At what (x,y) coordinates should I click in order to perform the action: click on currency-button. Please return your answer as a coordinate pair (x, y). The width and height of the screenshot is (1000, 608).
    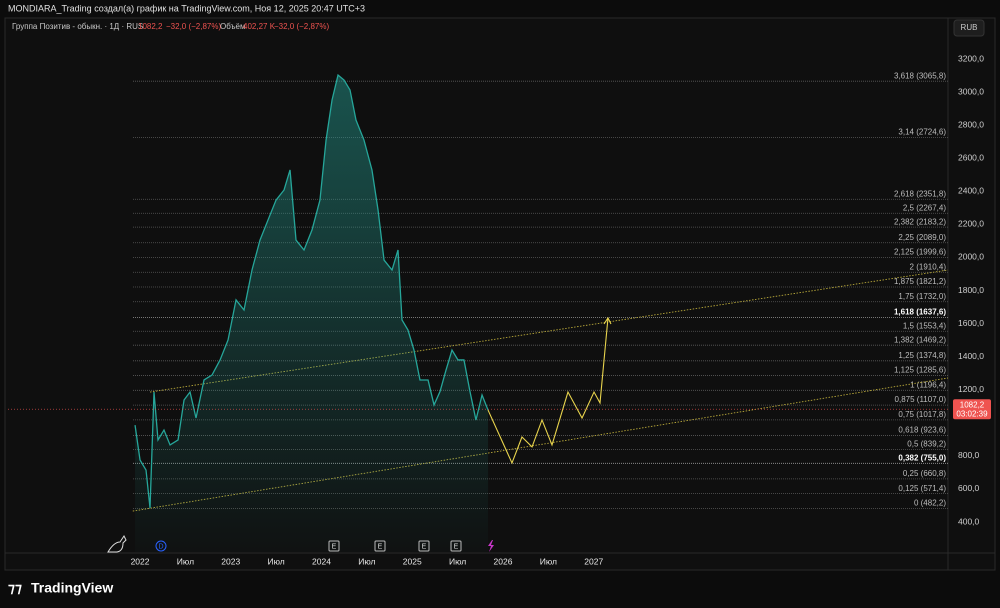
    Looking at the image, I should click on (969, 28).